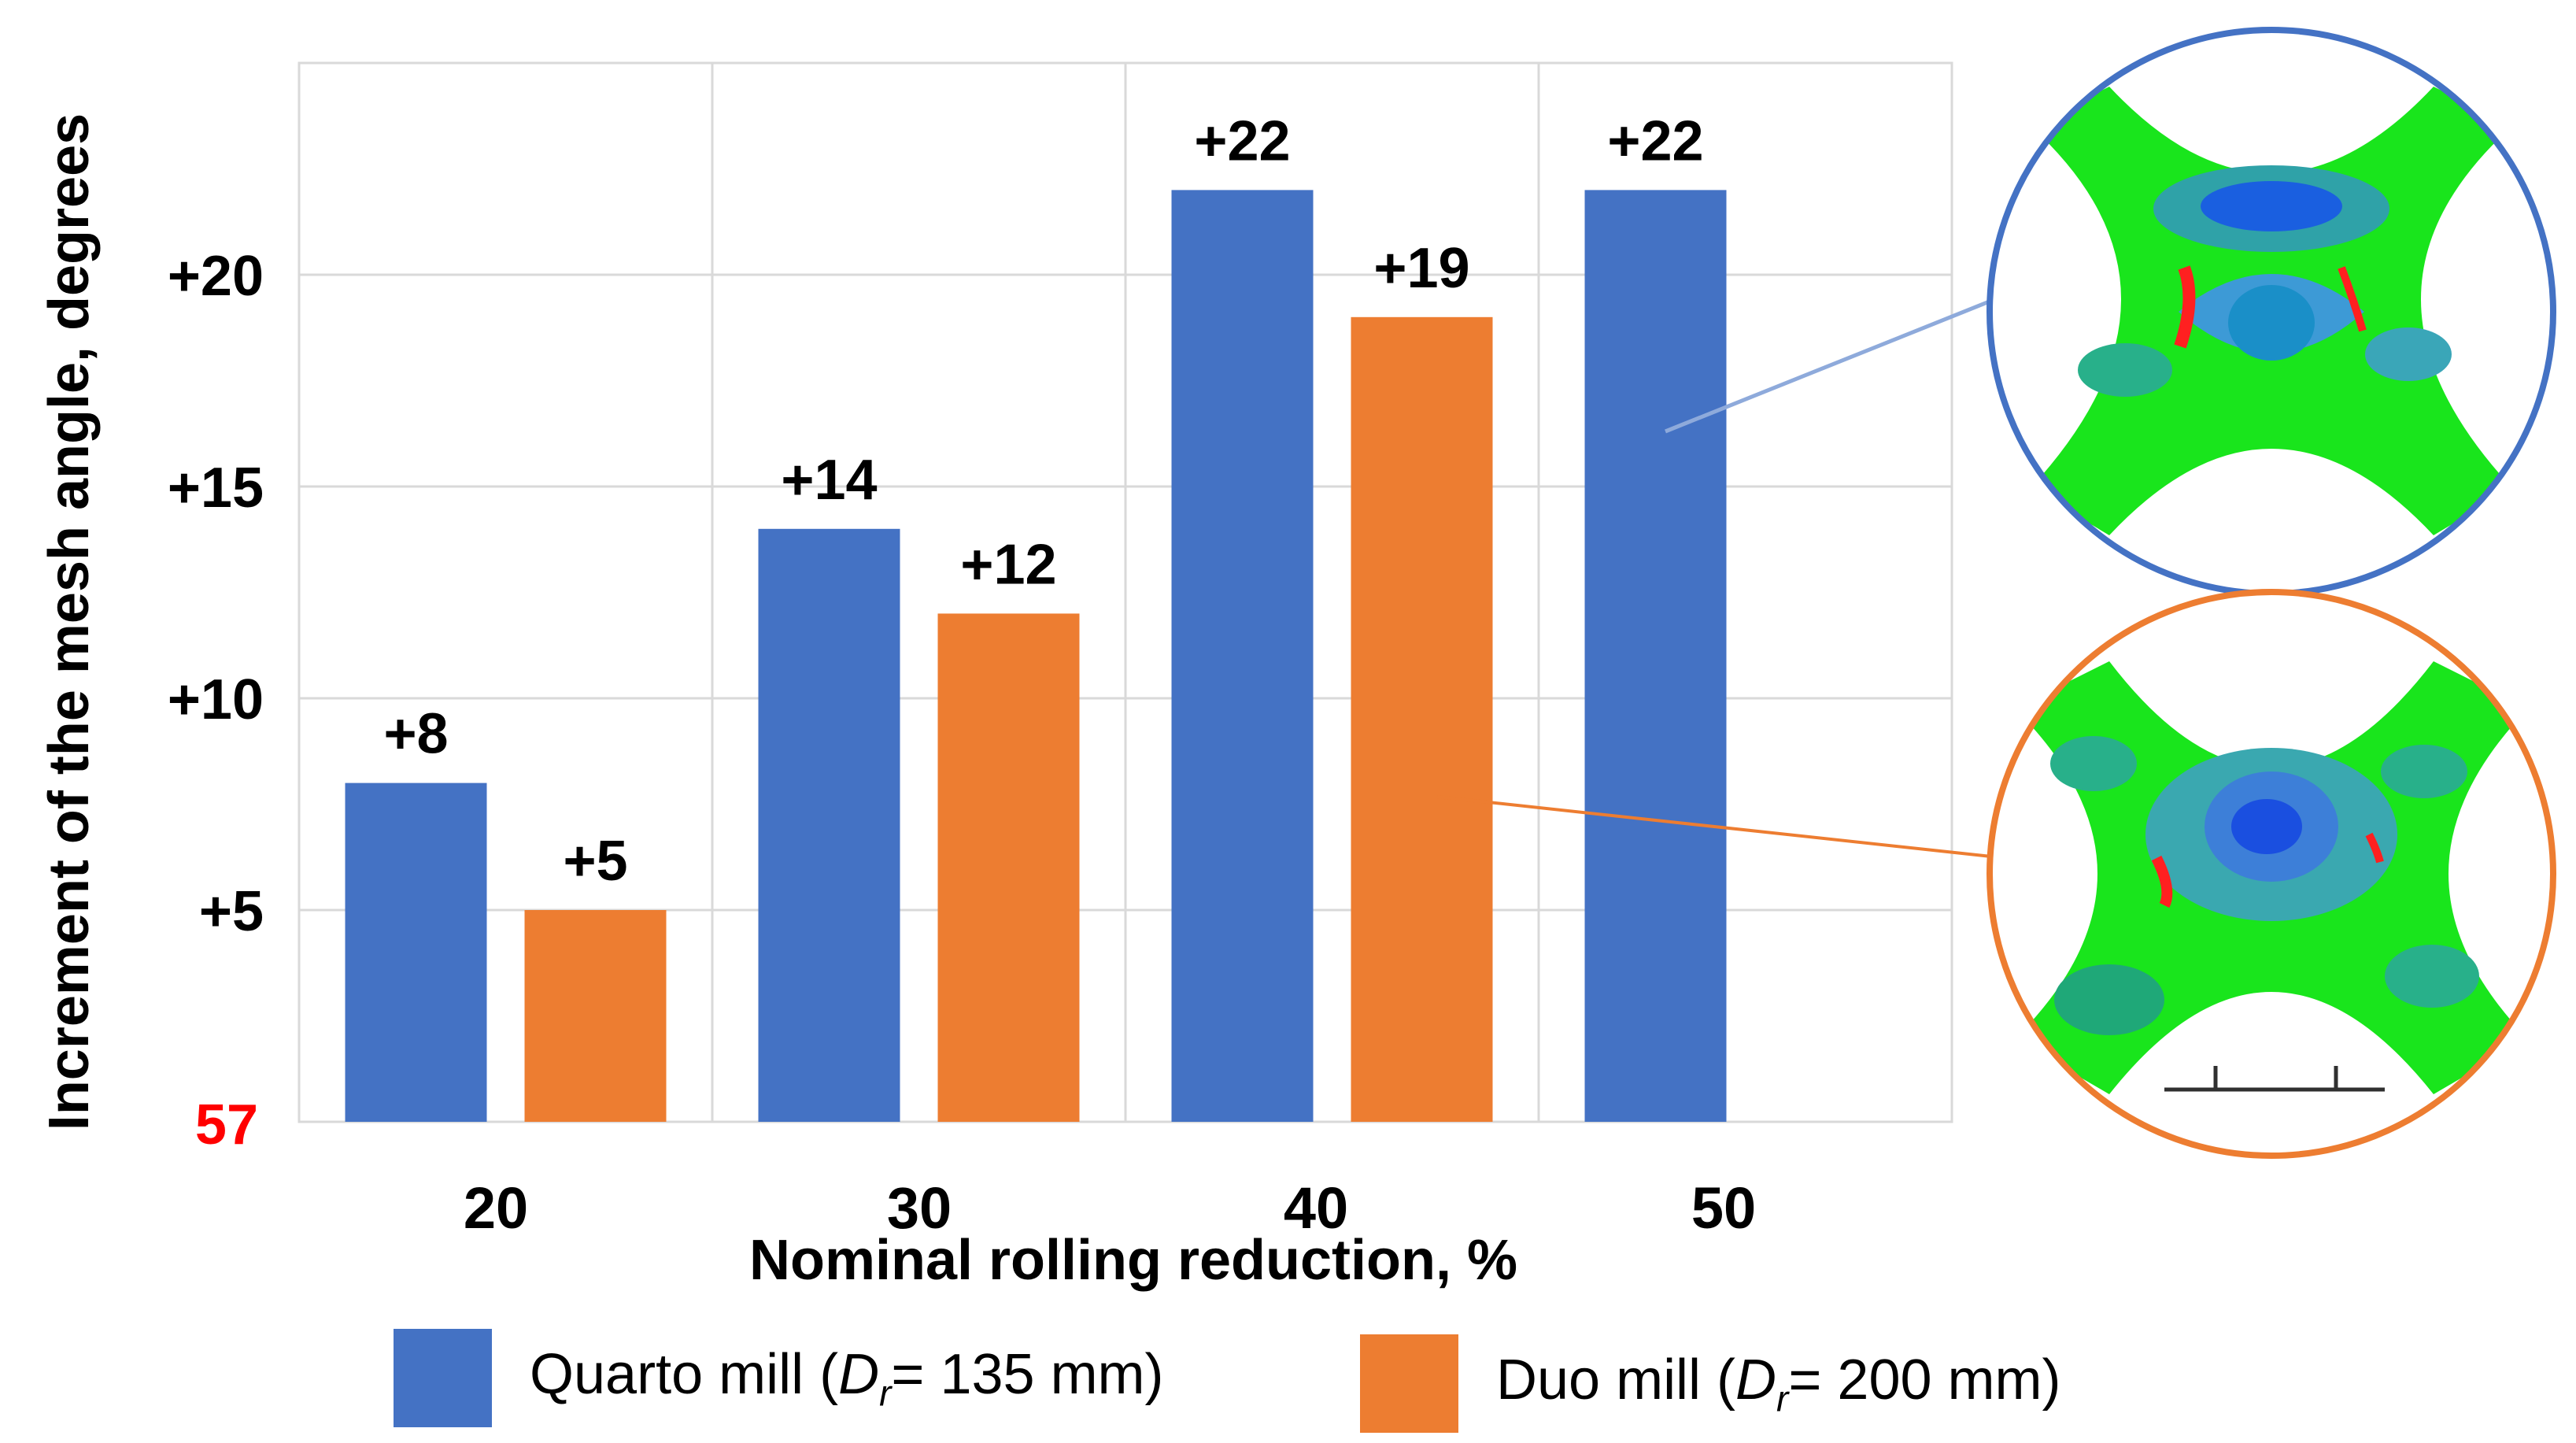 This screenshot has height=1443, width=2576. Describe the element at coordinates (1133, 1260) in the screenshot. I see `x-axis-label: Nominal rolling reduction, %` at that location.